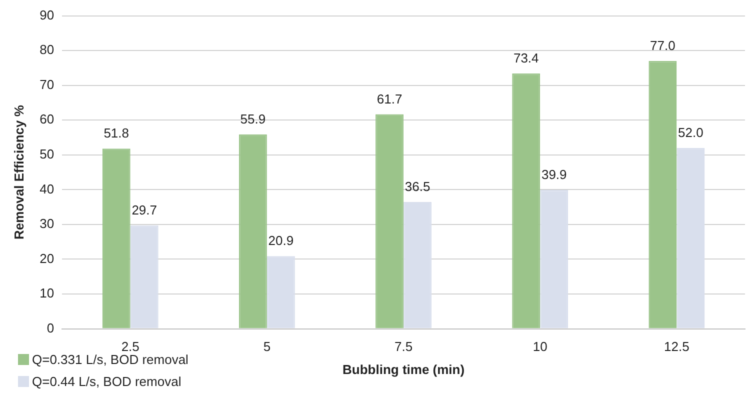 This screenshot has height=408, width=755. Describe the element at coordinates (18, 172) in the screenshot. I see `y-axis-title: Removal Efficiency %` at that location.